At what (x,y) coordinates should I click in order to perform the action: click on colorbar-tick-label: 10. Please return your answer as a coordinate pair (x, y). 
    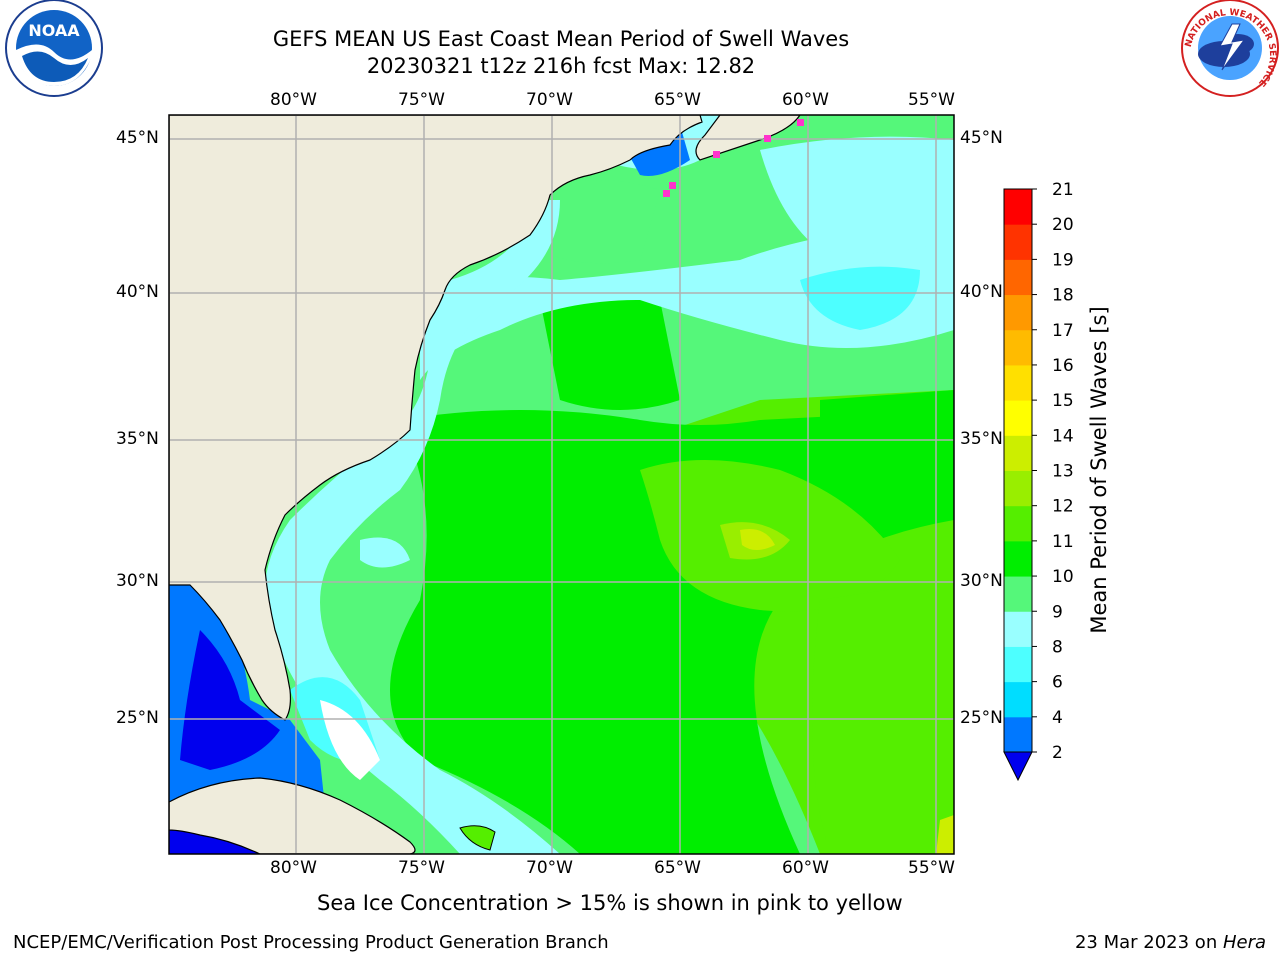
    Looking at the image, I should click on (1063, 577).